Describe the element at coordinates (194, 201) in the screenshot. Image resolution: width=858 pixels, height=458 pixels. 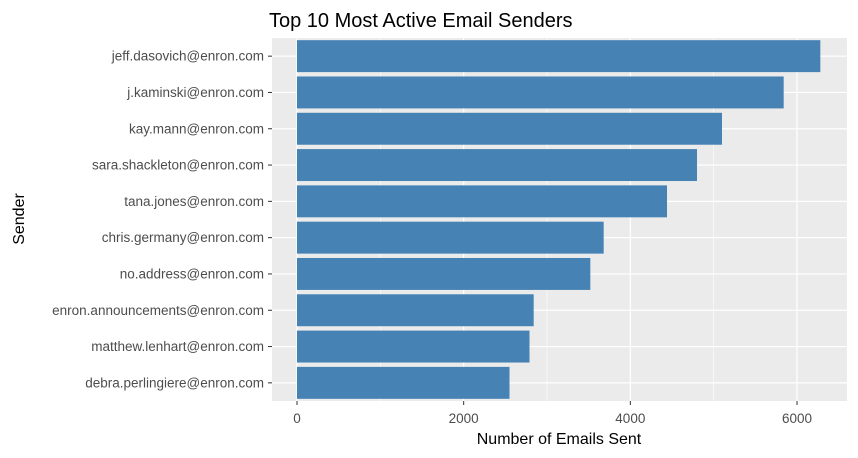
I see `y-tick-label: tana.jones@enron.com` at that location.